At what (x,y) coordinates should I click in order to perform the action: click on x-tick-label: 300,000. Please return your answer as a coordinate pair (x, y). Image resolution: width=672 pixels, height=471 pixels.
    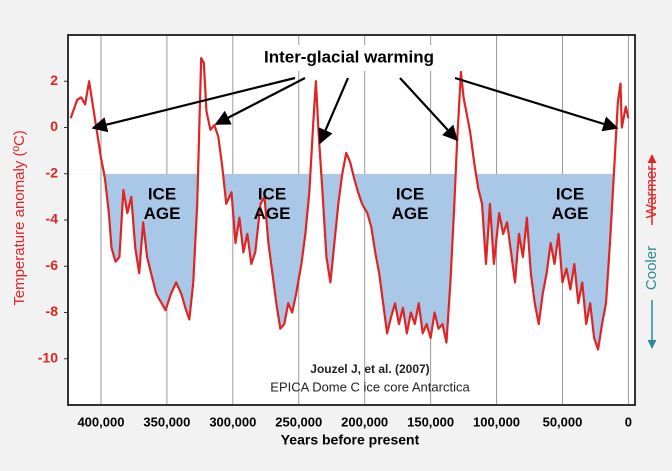
    Looking at the image, I should click on (232, 421).